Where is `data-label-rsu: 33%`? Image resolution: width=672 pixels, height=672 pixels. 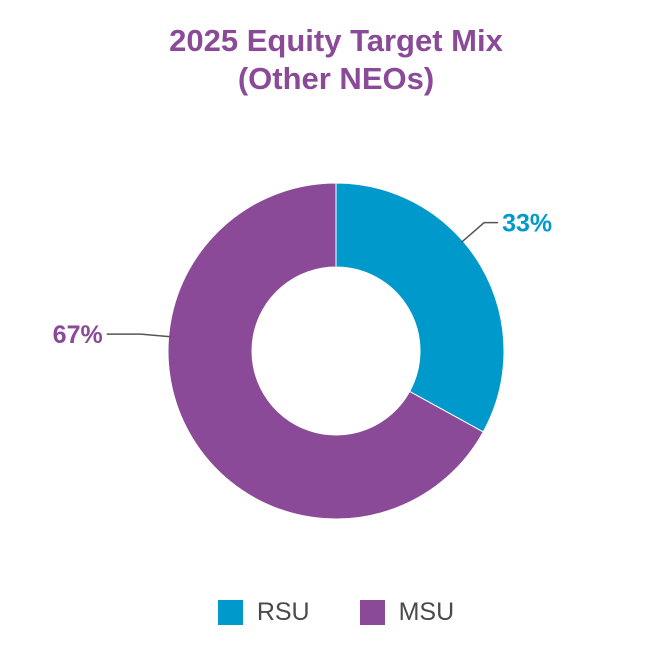 data-label-rsu: 33% is located at coordinates (527, 224).